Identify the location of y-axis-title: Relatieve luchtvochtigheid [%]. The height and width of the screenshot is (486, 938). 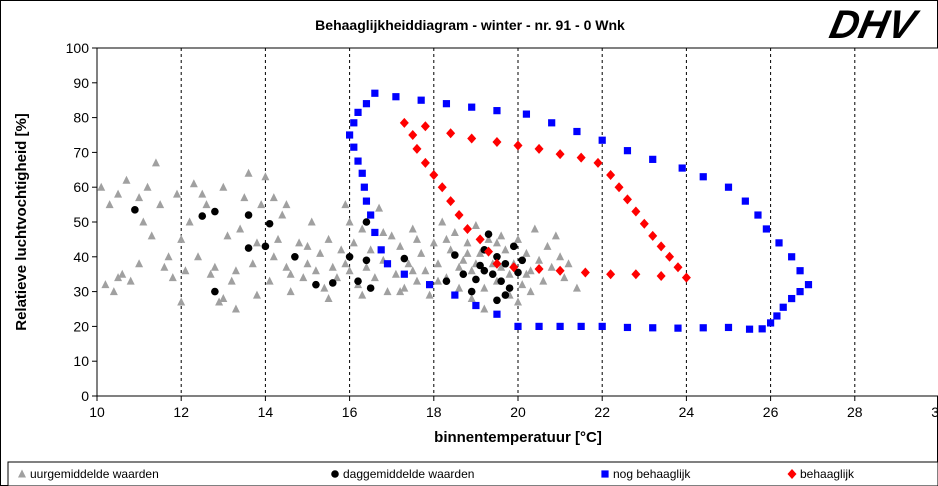
(21, 222).